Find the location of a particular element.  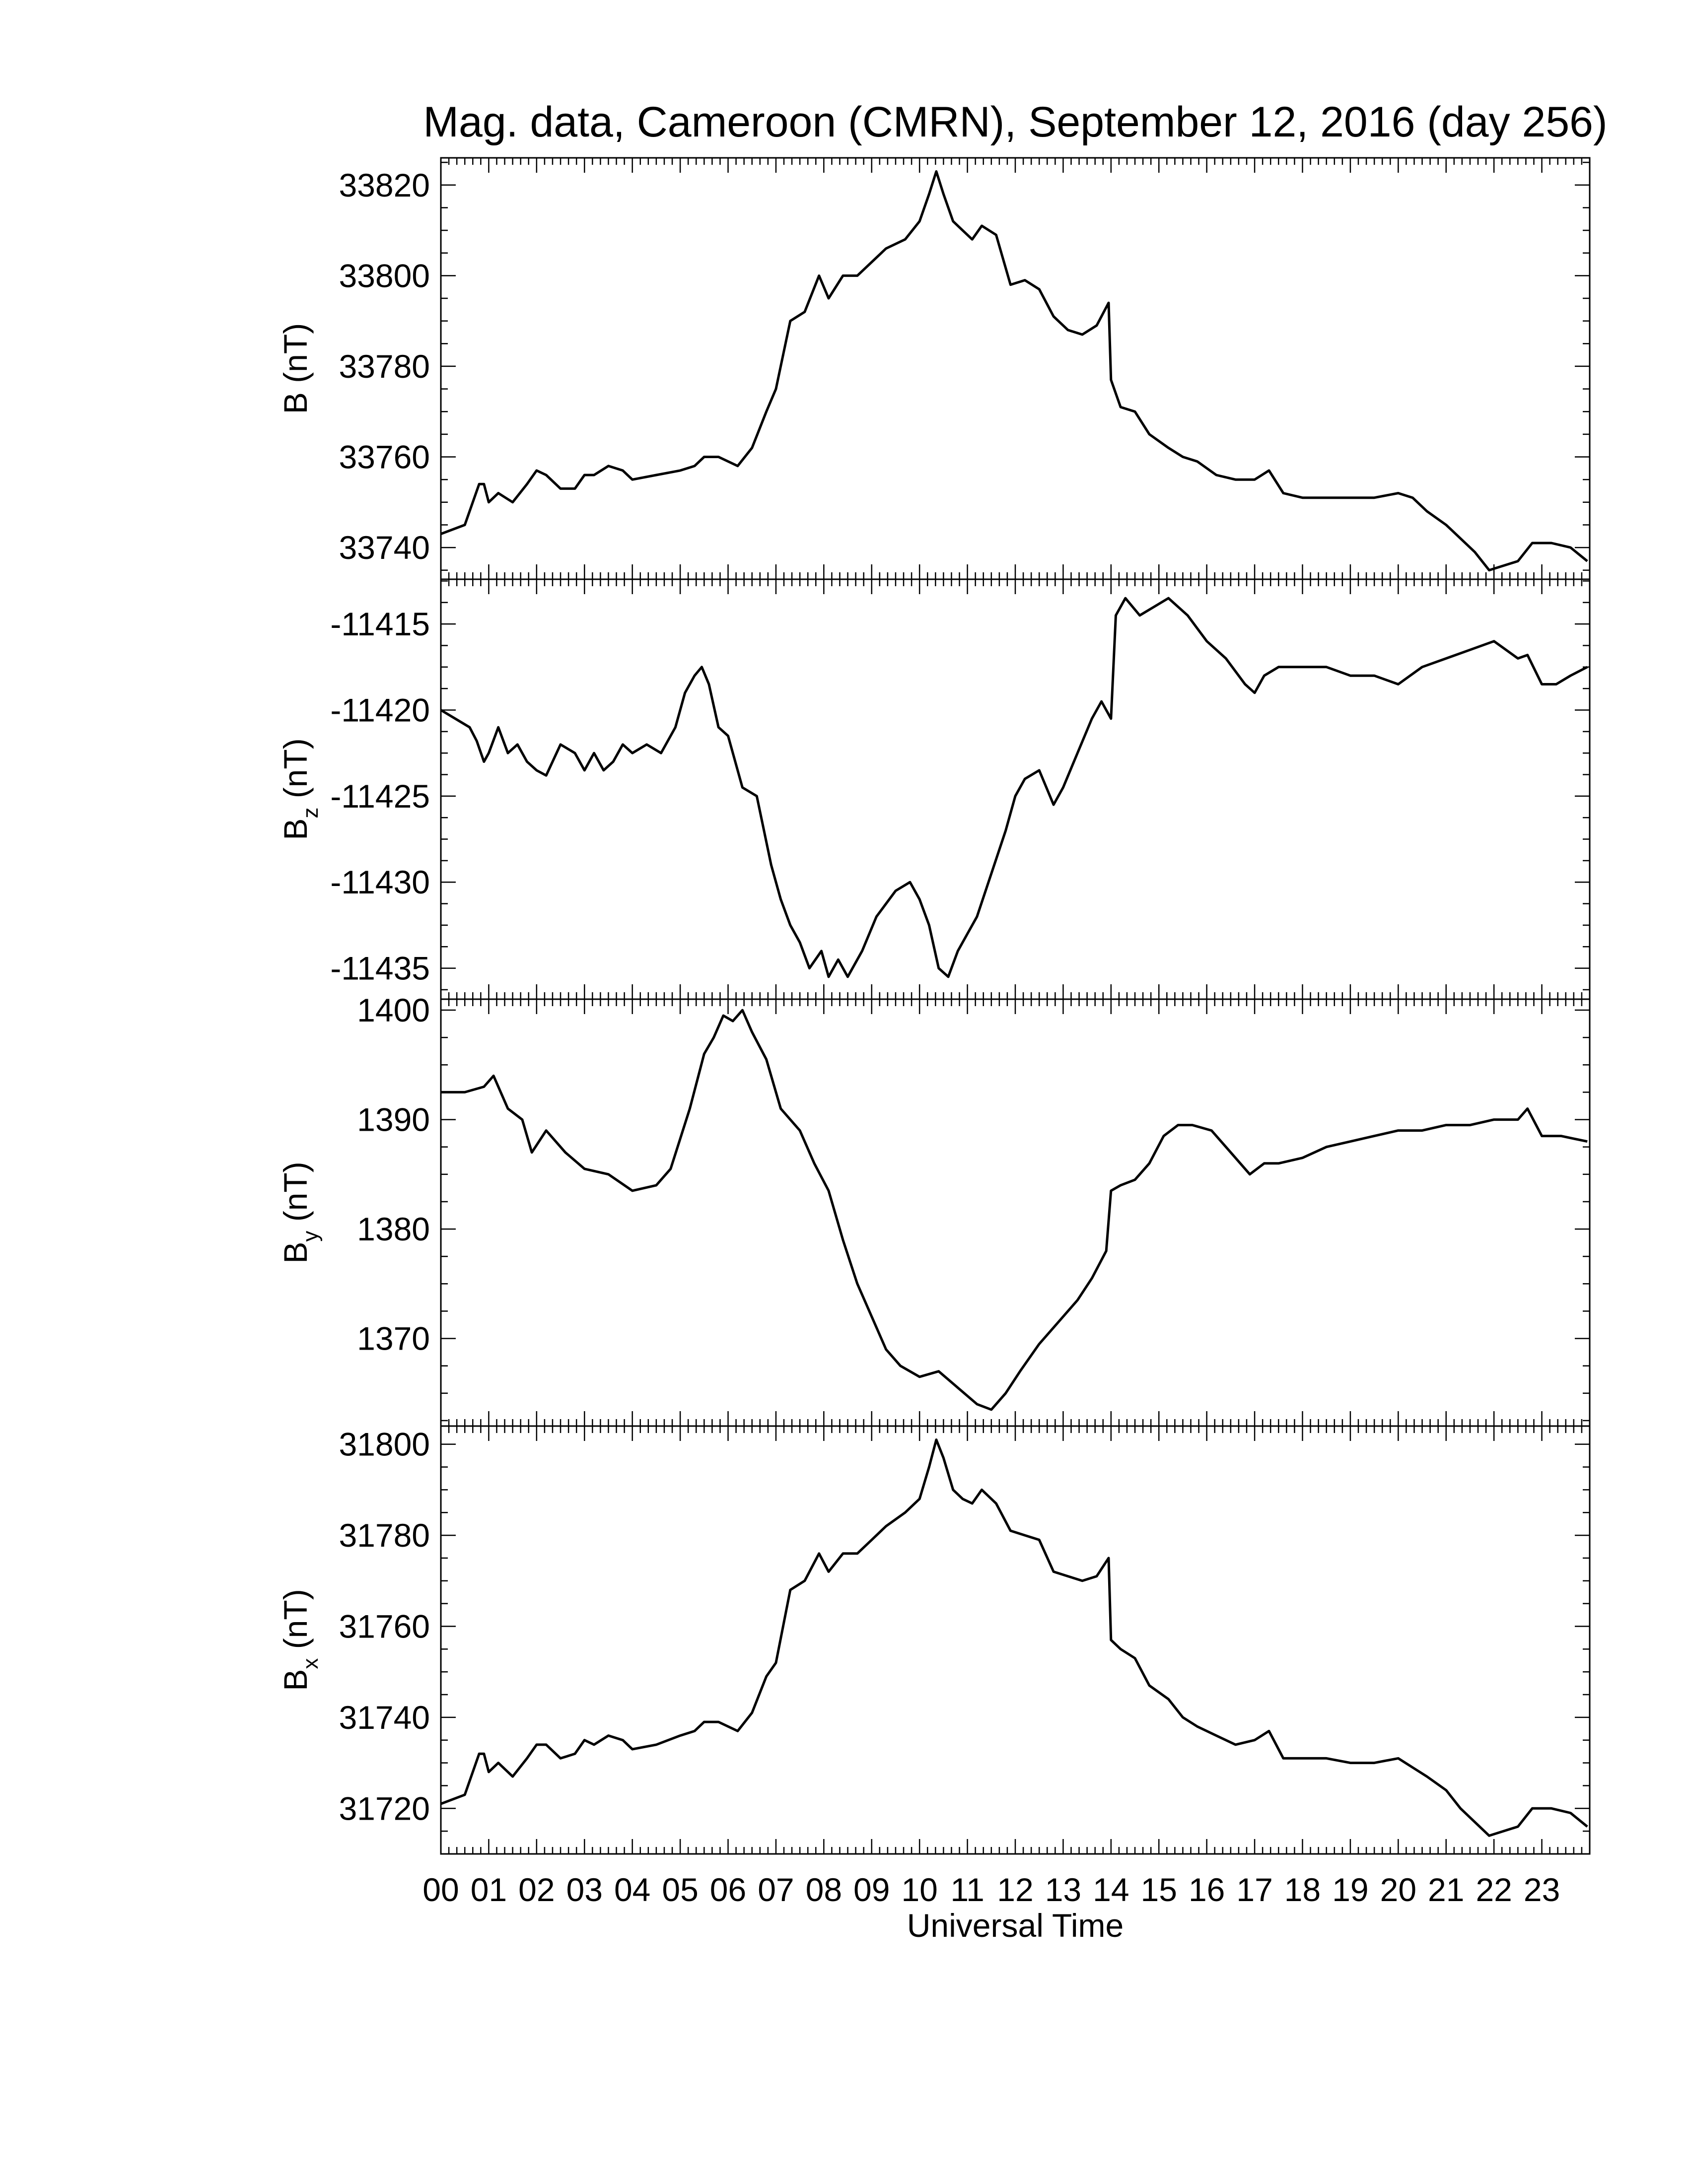

y-axis-label: By (nT) is located at coordinates (300, 1212).